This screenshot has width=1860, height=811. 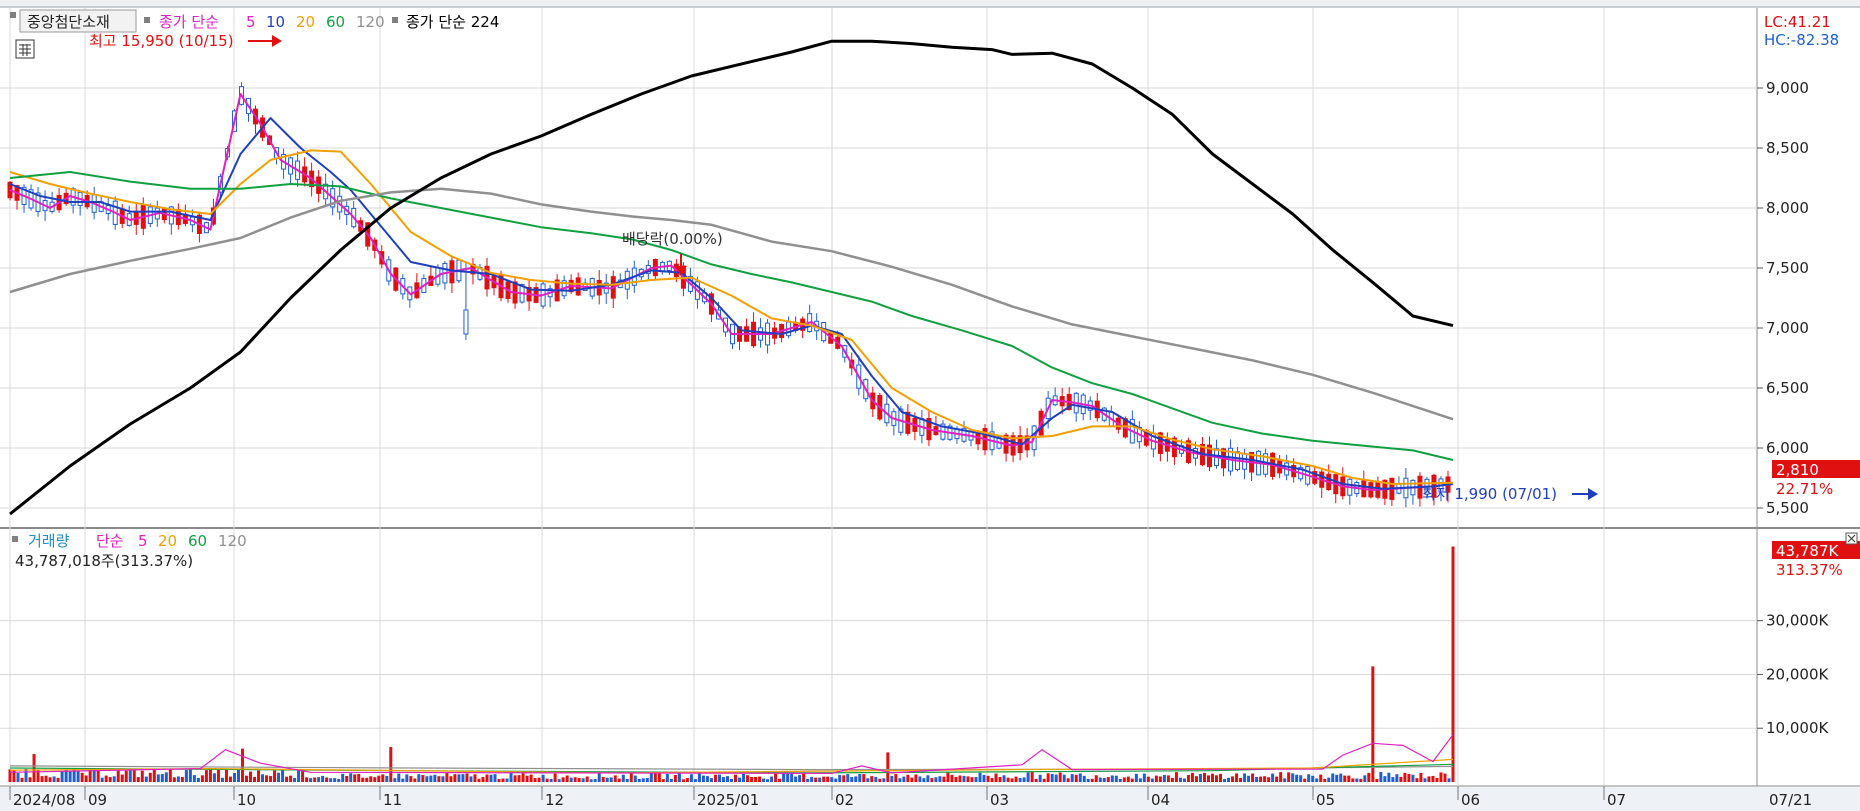 What do you see at coordinates (672, 253) in the screenshot?
I see `dividend-annotation: 배당락(0.00%)` at bounding box center [672, 253].